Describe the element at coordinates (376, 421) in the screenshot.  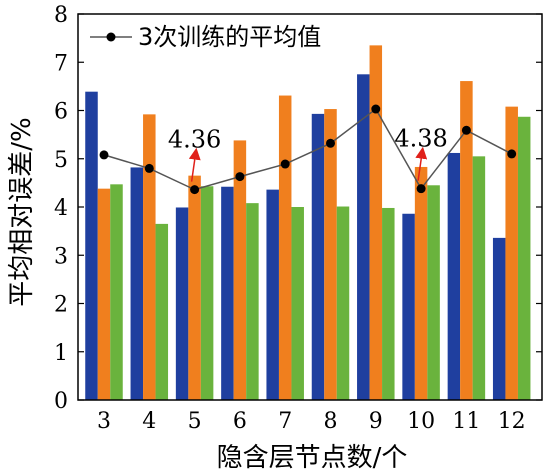
I see `x-tick-label-9: 9` at that location.